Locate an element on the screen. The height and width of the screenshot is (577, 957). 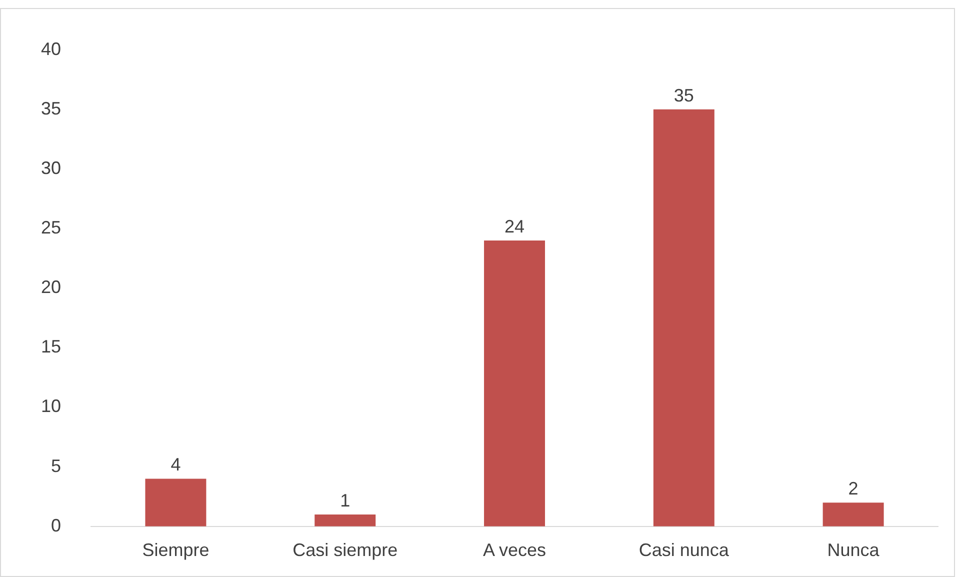
y-tick-label: 25 is located at coordinates (51, 227).